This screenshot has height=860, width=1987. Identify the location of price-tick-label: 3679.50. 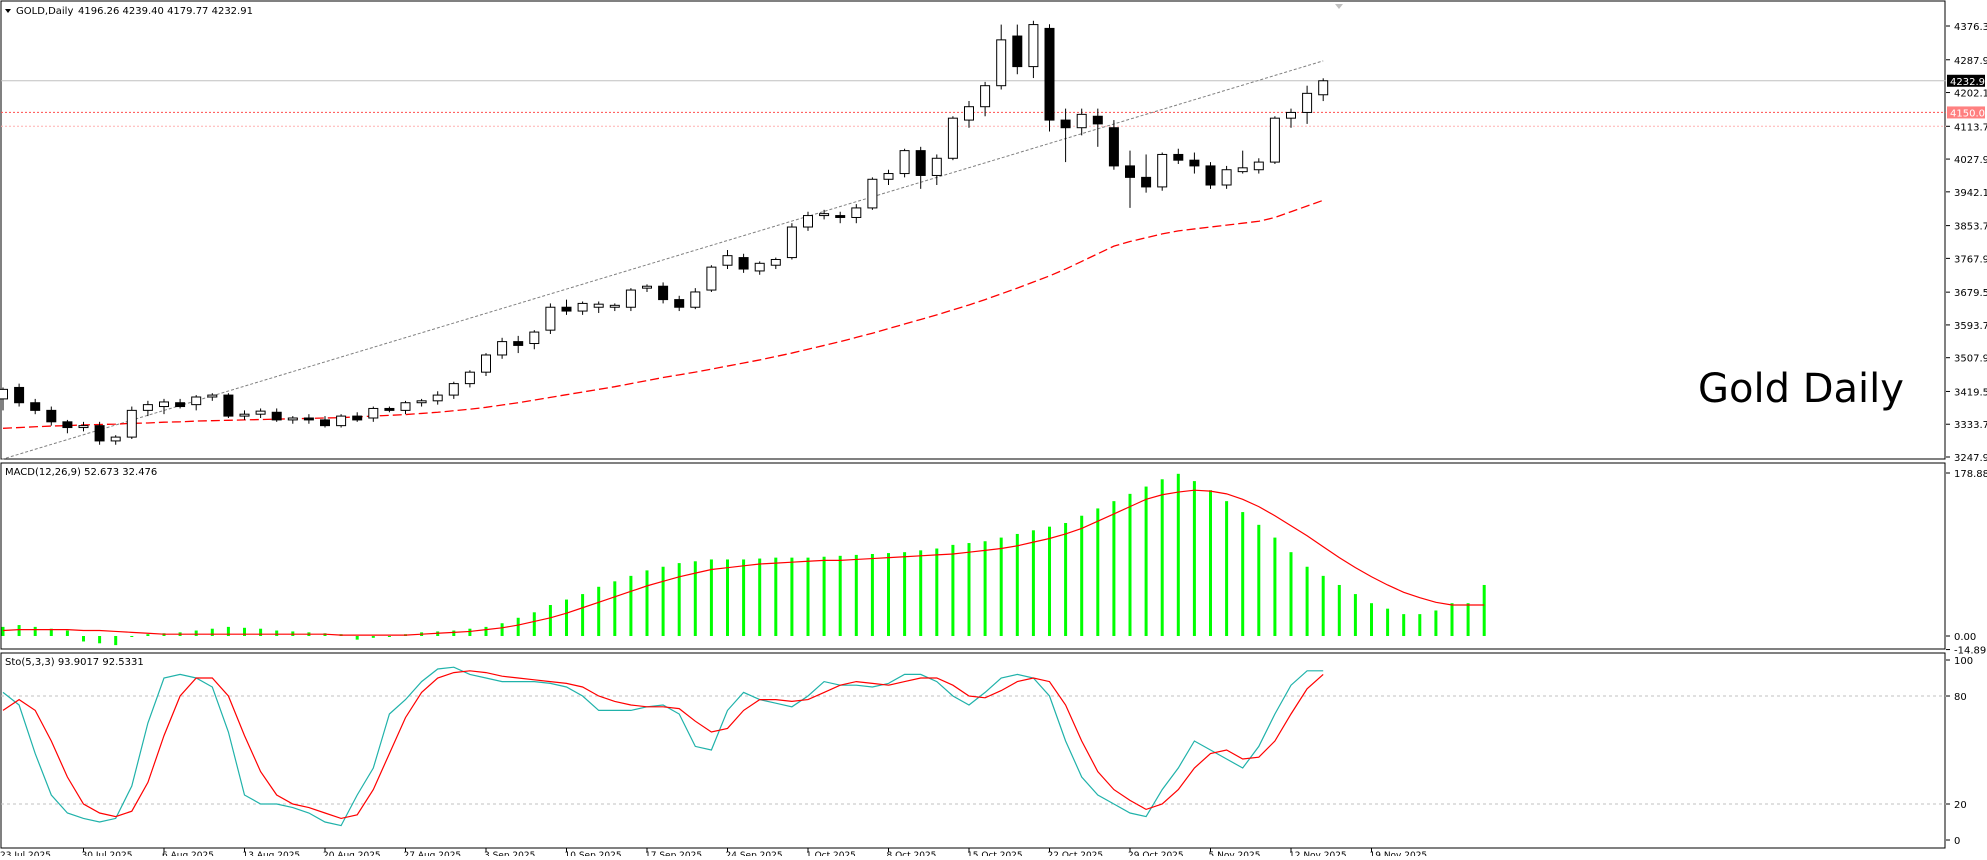
(1970, 293).